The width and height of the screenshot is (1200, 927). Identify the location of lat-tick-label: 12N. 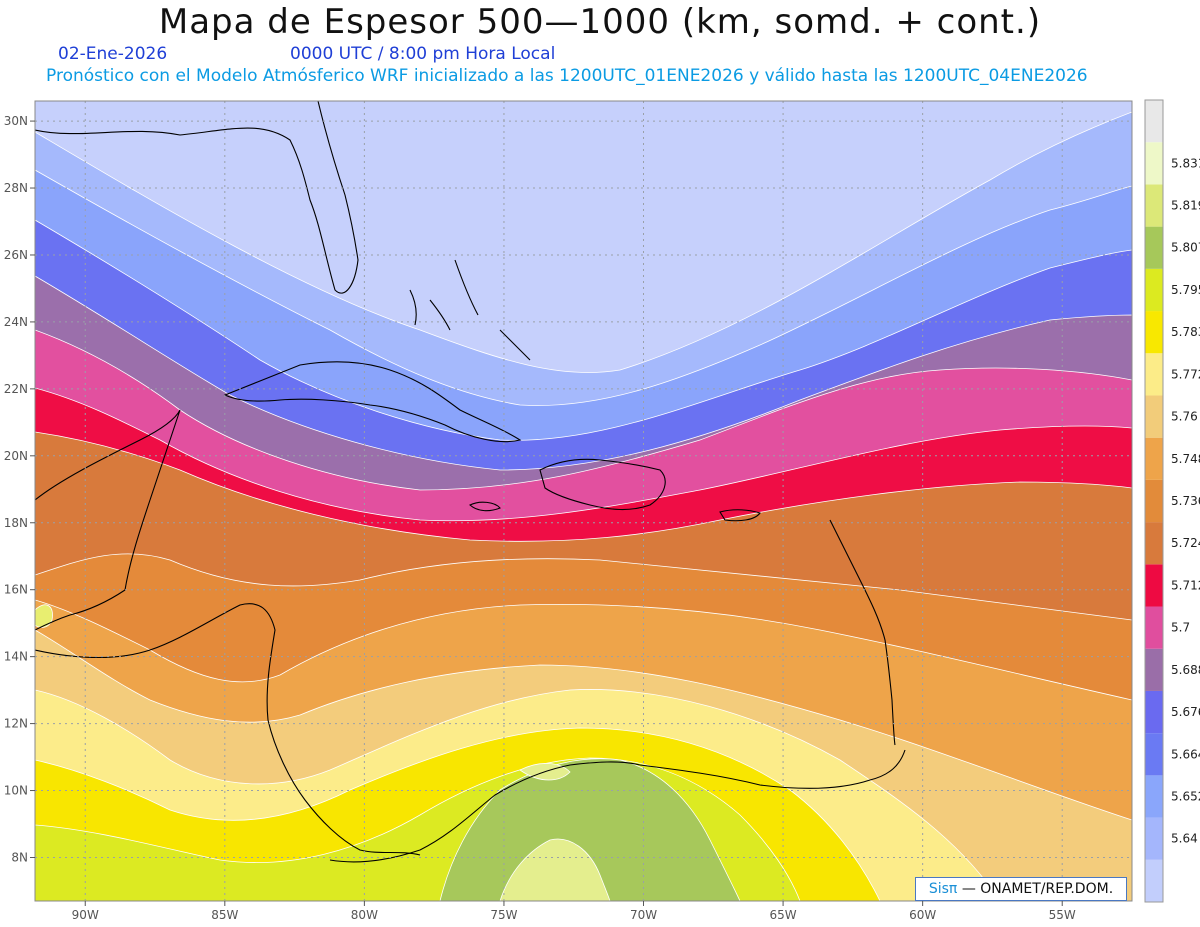
(16, 724).